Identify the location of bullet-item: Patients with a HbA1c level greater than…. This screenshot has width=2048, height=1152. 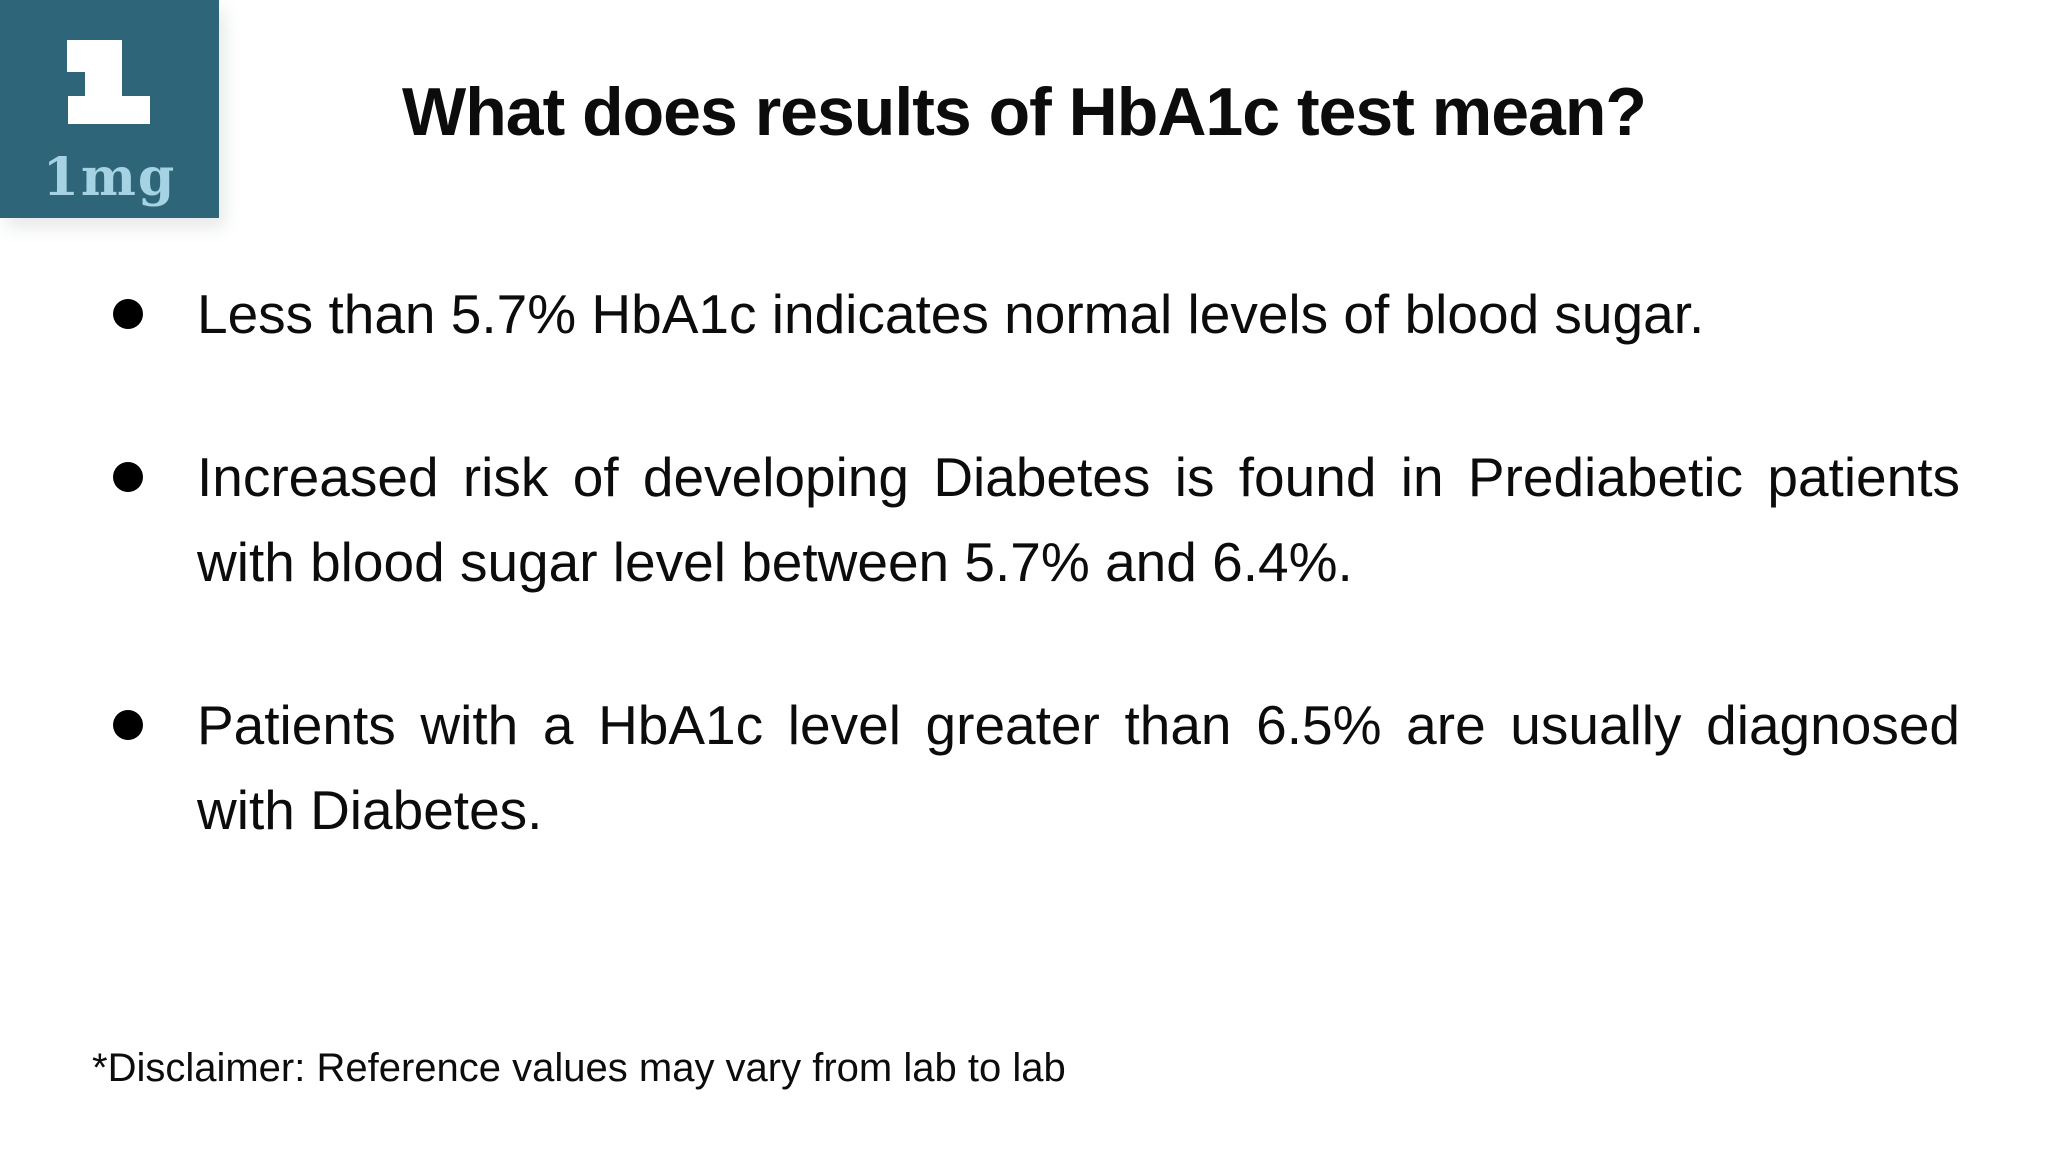
(1036, 768).